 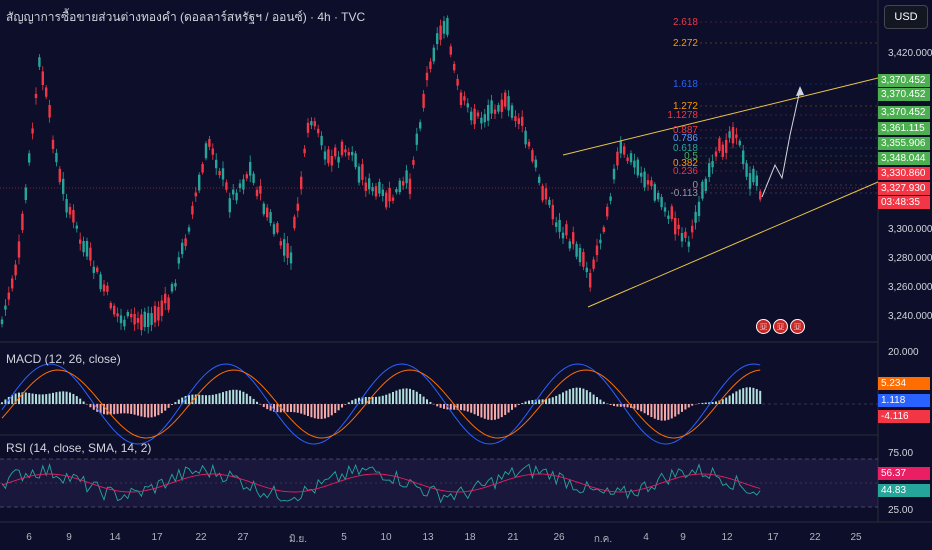 I want to click on price-tag: 3,355.906, so click(x=904, y=143).